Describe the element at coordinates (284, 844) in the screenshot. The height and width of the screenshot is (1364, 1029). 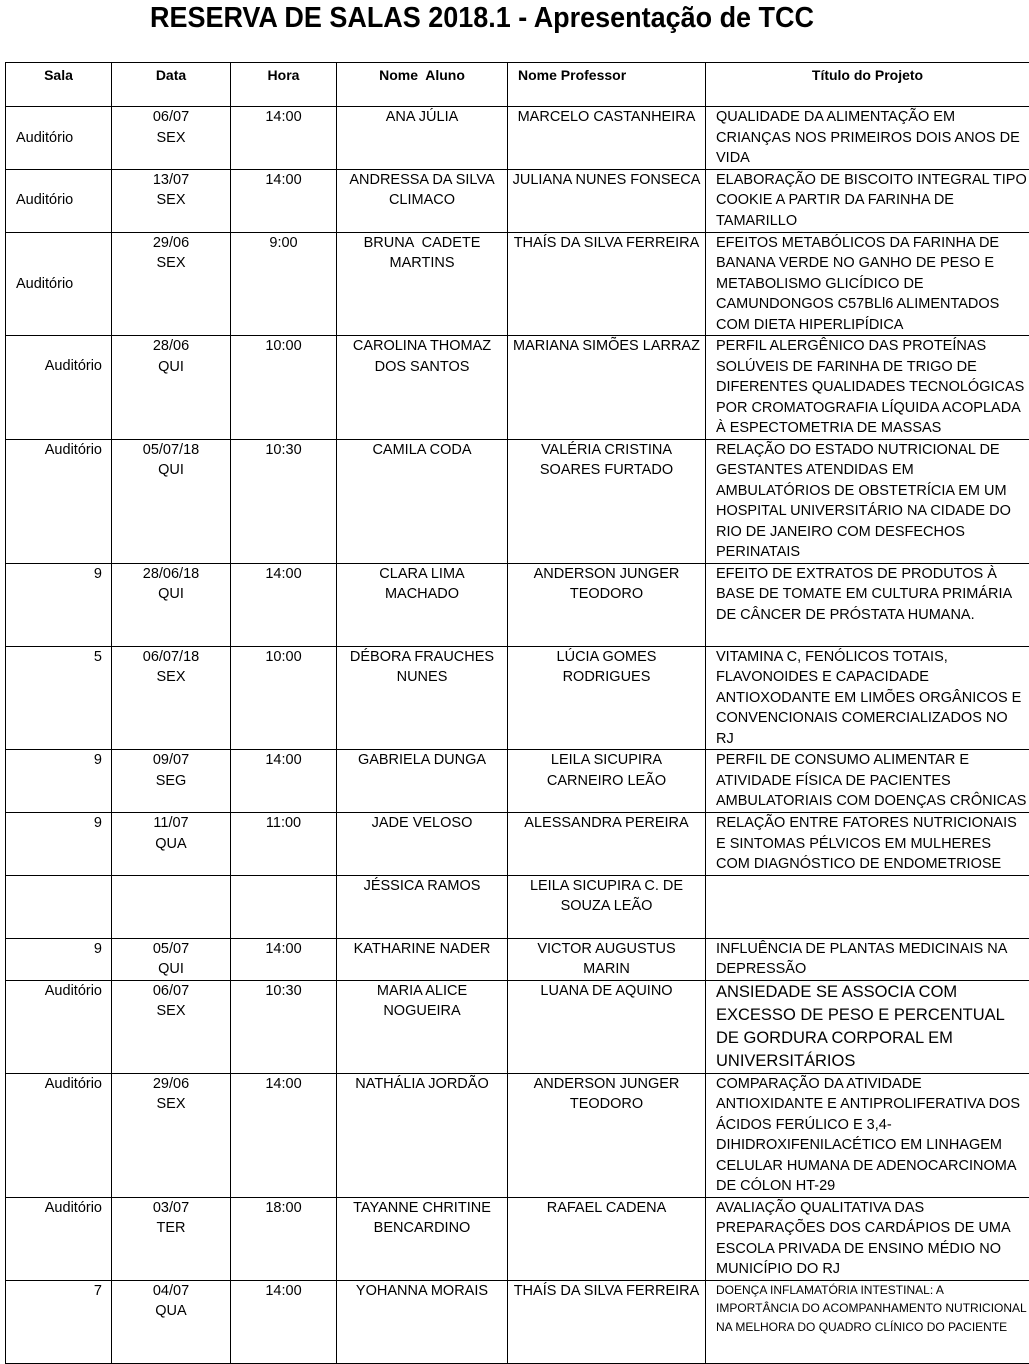
I see `cell-hora: 11:00` at that location.